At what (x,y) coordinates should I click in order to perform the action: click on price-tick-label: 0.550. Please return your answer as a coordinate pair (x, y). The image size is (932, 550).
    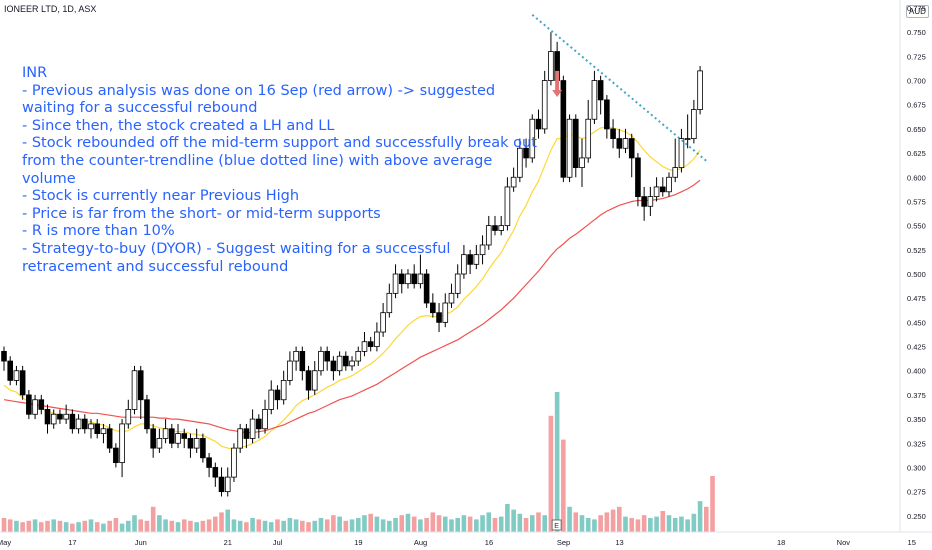
    Looking at the image, I should click on (916, 226).